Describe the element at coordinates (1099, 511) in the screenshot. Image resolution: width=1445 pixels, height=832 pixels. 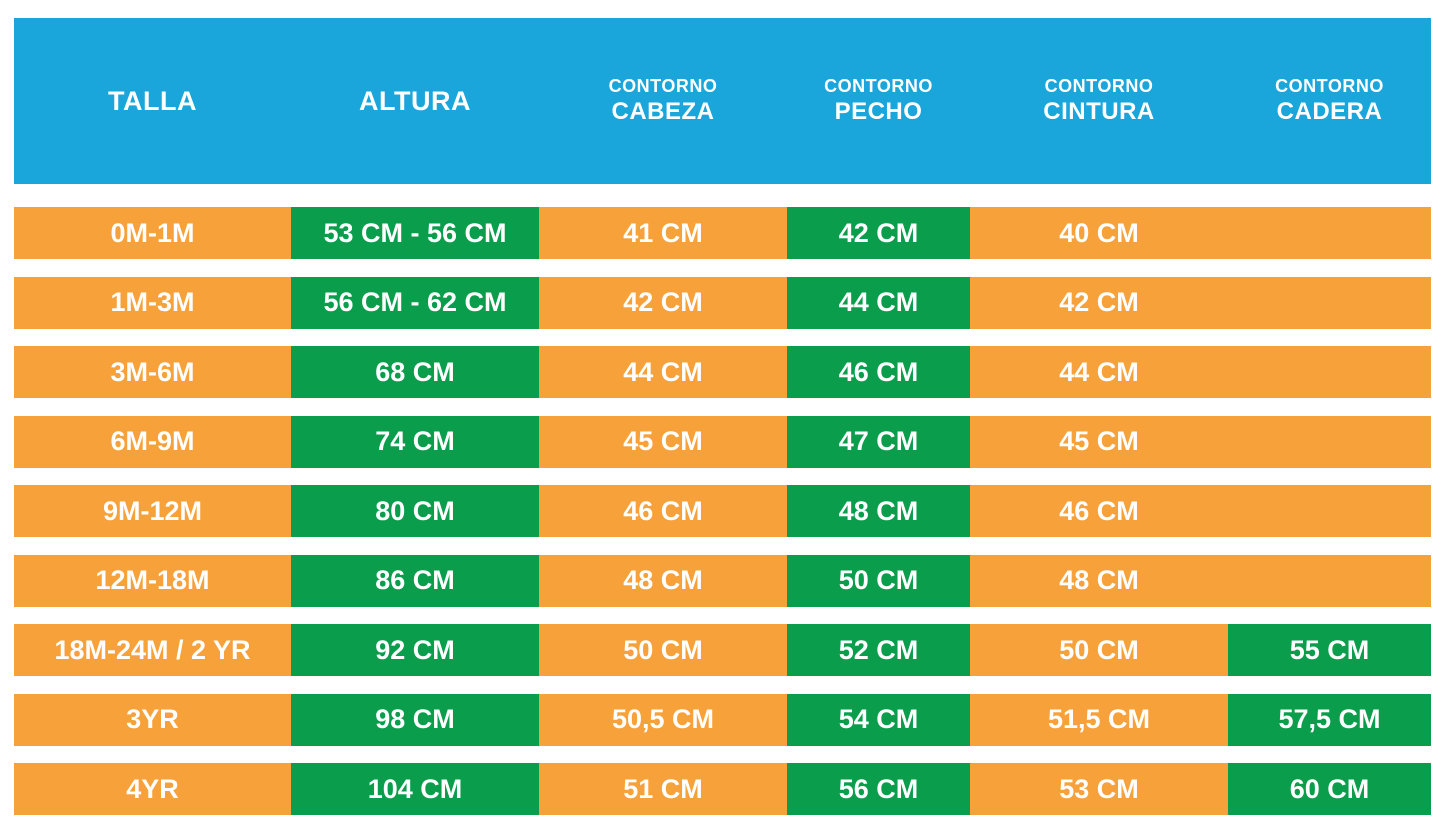
I see `cell-cintura: 46 CM` at that location.